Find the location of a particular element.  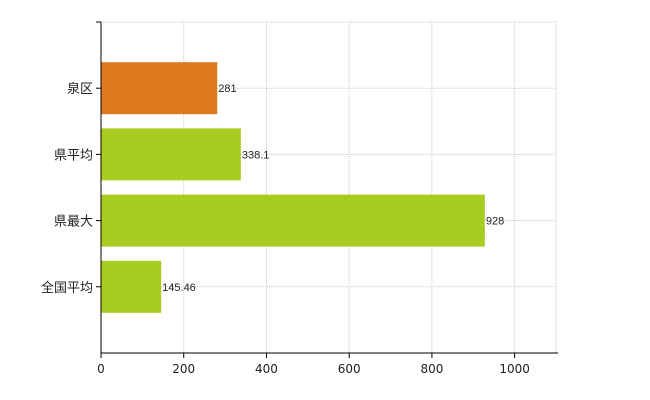

category-label-3: 全国平均 is located at coordinates (67, 288).